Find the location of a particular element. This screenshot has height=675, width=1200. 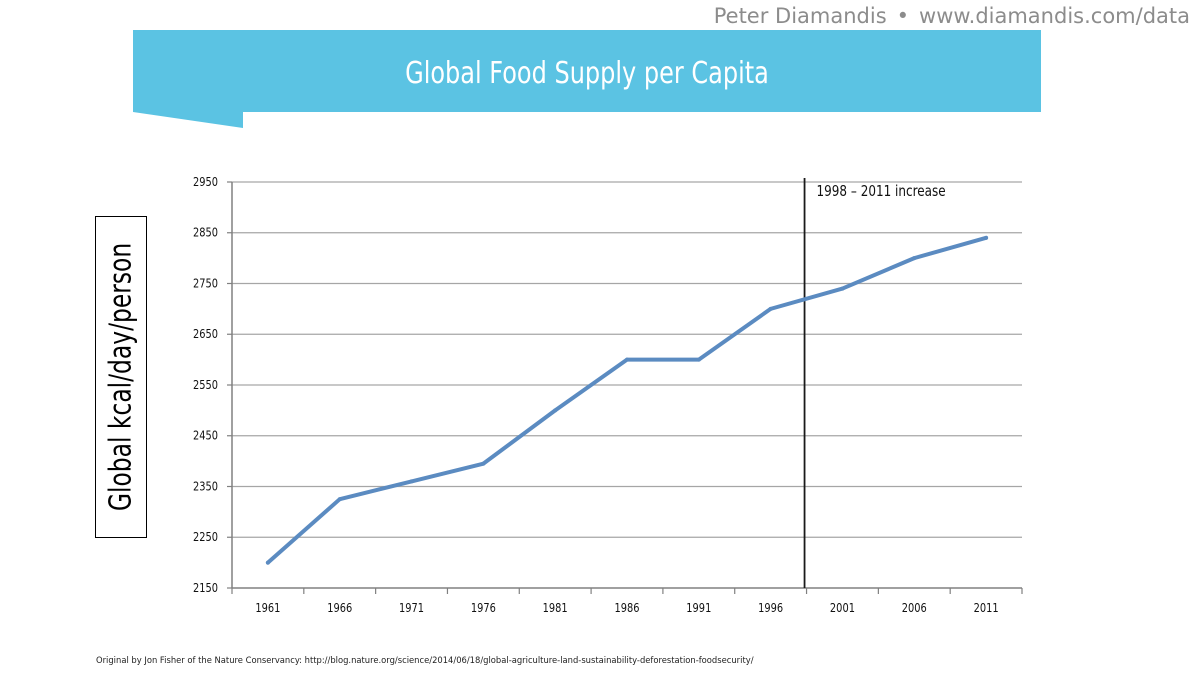

y-tick-label: 2550 is located at coordinates (205, 385).